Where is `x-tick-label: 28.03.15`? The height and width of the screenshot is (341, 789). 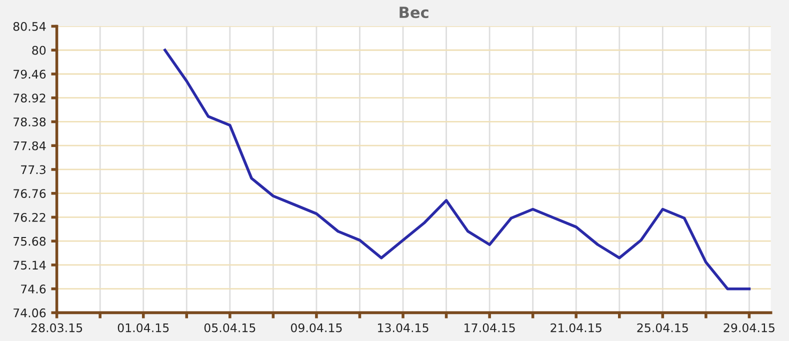
x-tick-label: 28.03.15 is located at coordinates (56, 327).